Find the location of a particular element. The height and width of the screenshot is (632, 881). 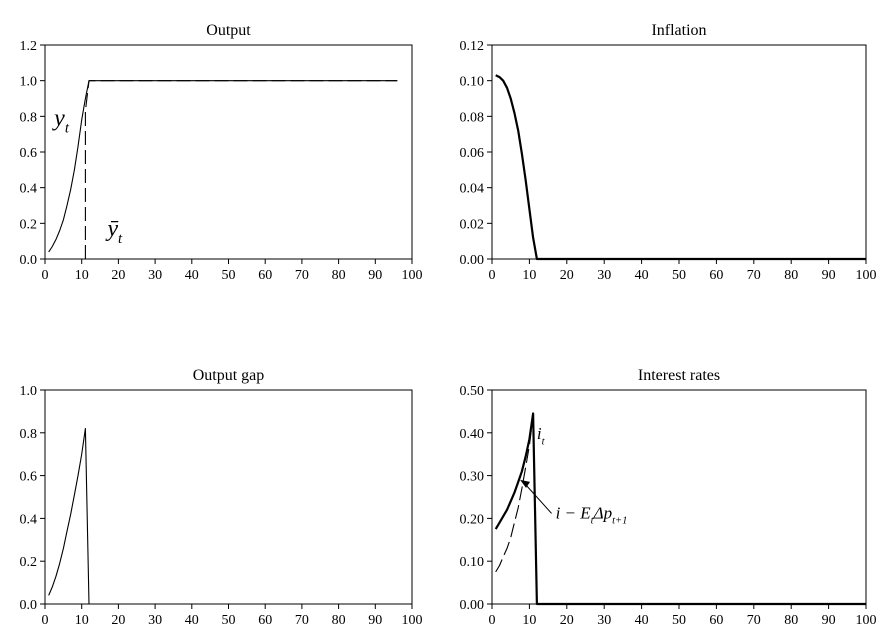

arrow-head-icon is located at coordinates (525, 483).